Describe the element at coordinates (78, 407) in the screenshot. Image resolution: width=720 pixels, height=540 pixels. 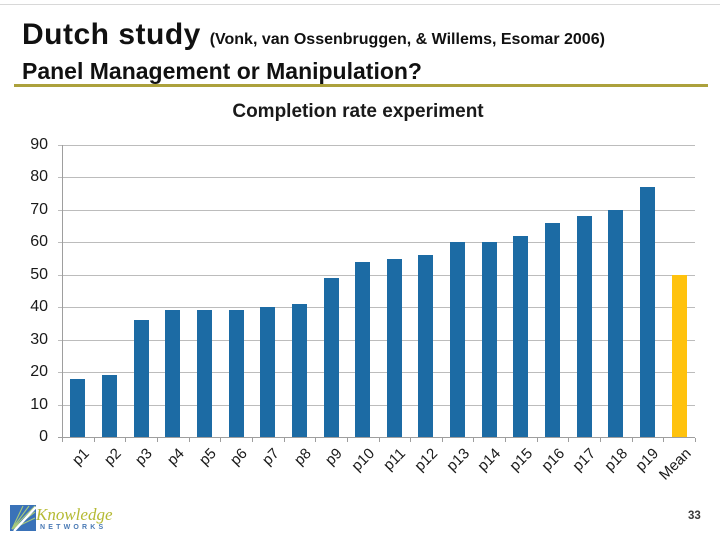
I see `bar-p1` at that location.